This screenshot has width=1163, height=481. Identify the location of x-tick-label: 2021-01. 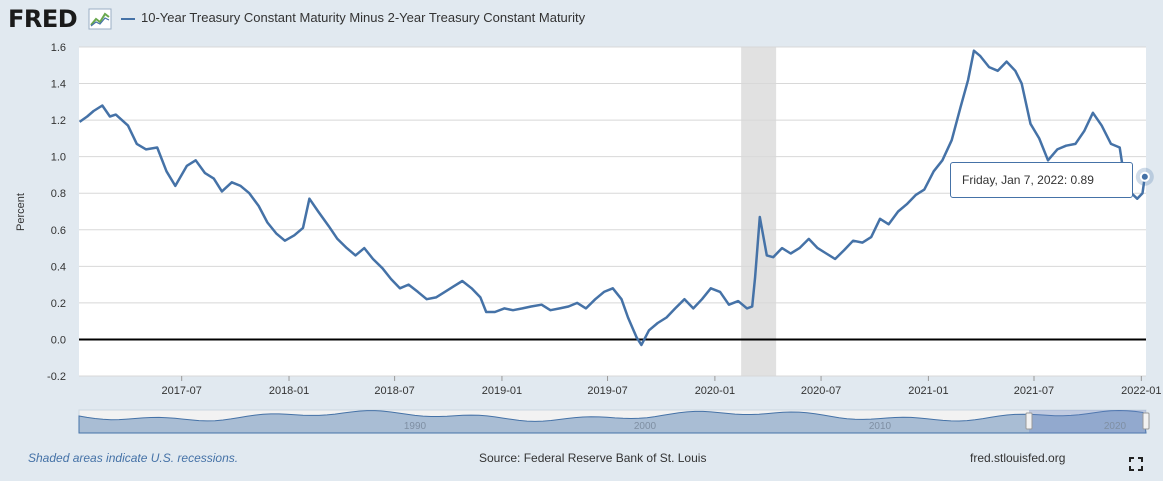
(928, 391).